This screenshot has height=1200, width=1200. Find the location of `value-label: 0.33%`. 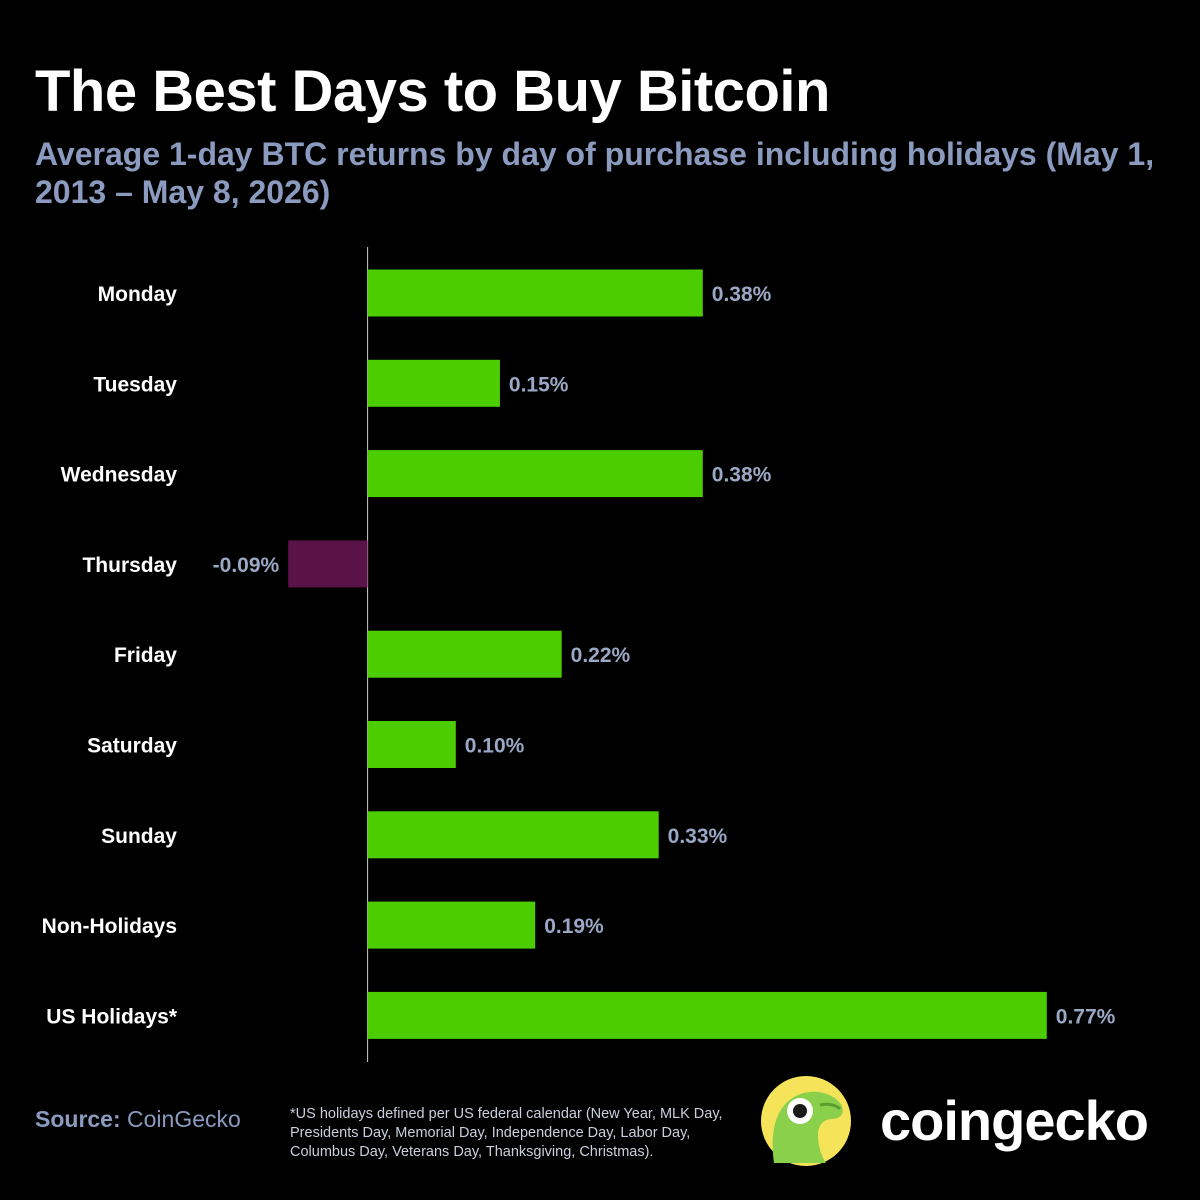

value-label: 0.33% is located at coordinates (698, 836).